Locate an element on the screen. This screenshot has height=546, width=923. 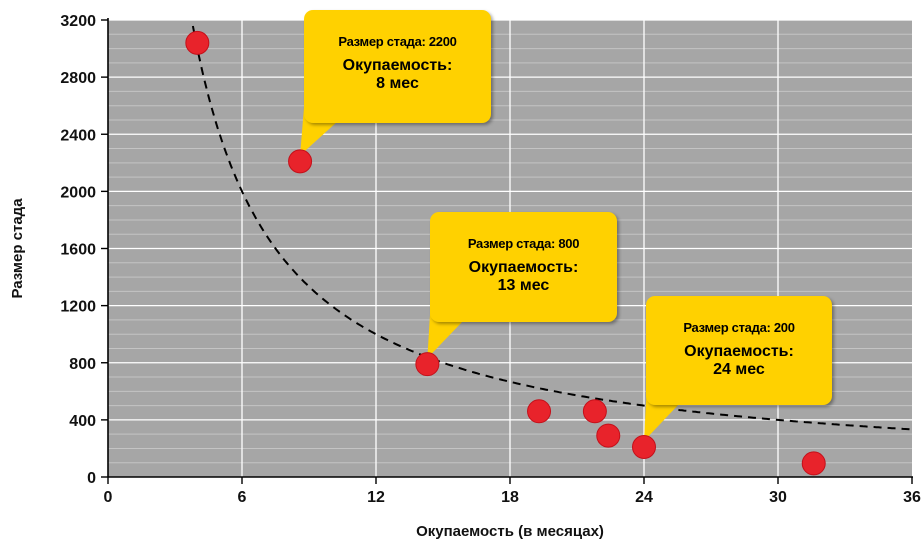
x-tick-label: 6 is located at coordinates (242, 497).